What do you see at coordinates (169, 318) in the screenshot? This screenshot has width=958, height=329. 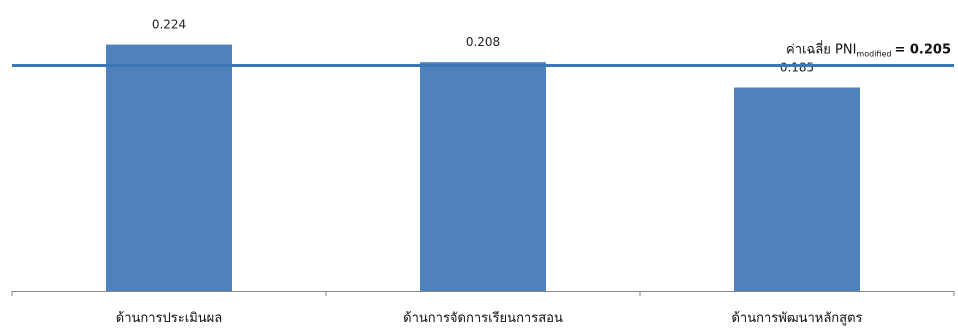 I see `category-label-1: ด้านการประเมินผล` at bounding box center [169, 318].